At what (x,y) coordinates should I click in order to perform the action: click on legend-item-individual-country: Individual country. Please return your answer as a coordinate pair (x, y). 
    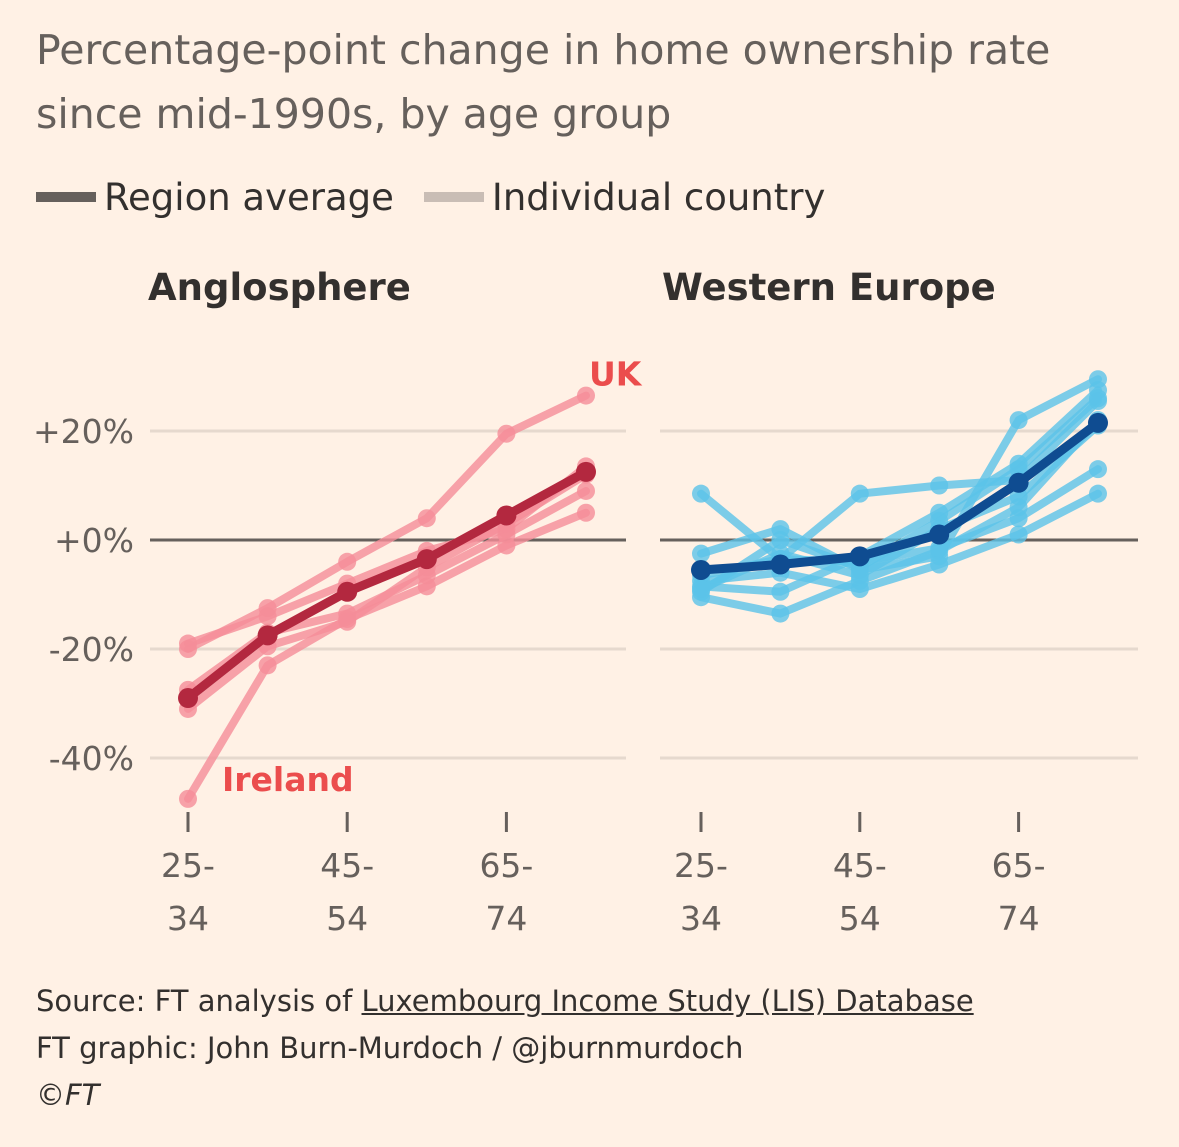
    Looking at the image, I should click on (624, 197).